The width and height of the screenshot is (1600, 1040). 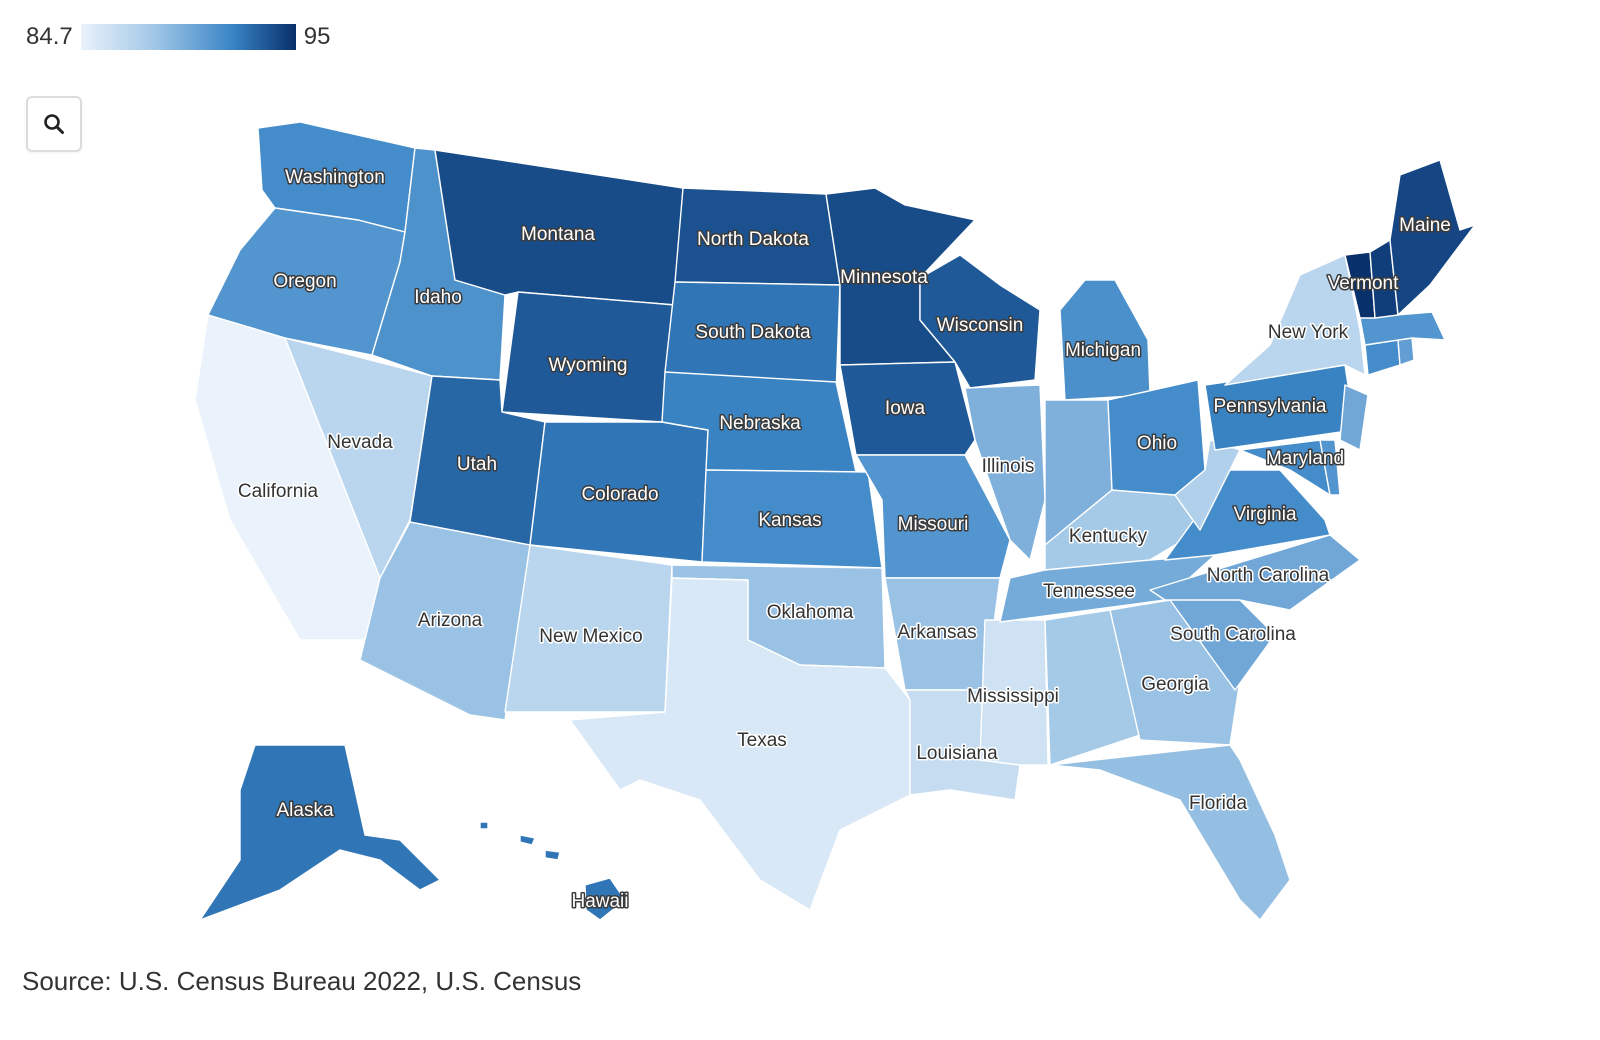 I want to click on state-wisconsin, so click(x=980, y=321).